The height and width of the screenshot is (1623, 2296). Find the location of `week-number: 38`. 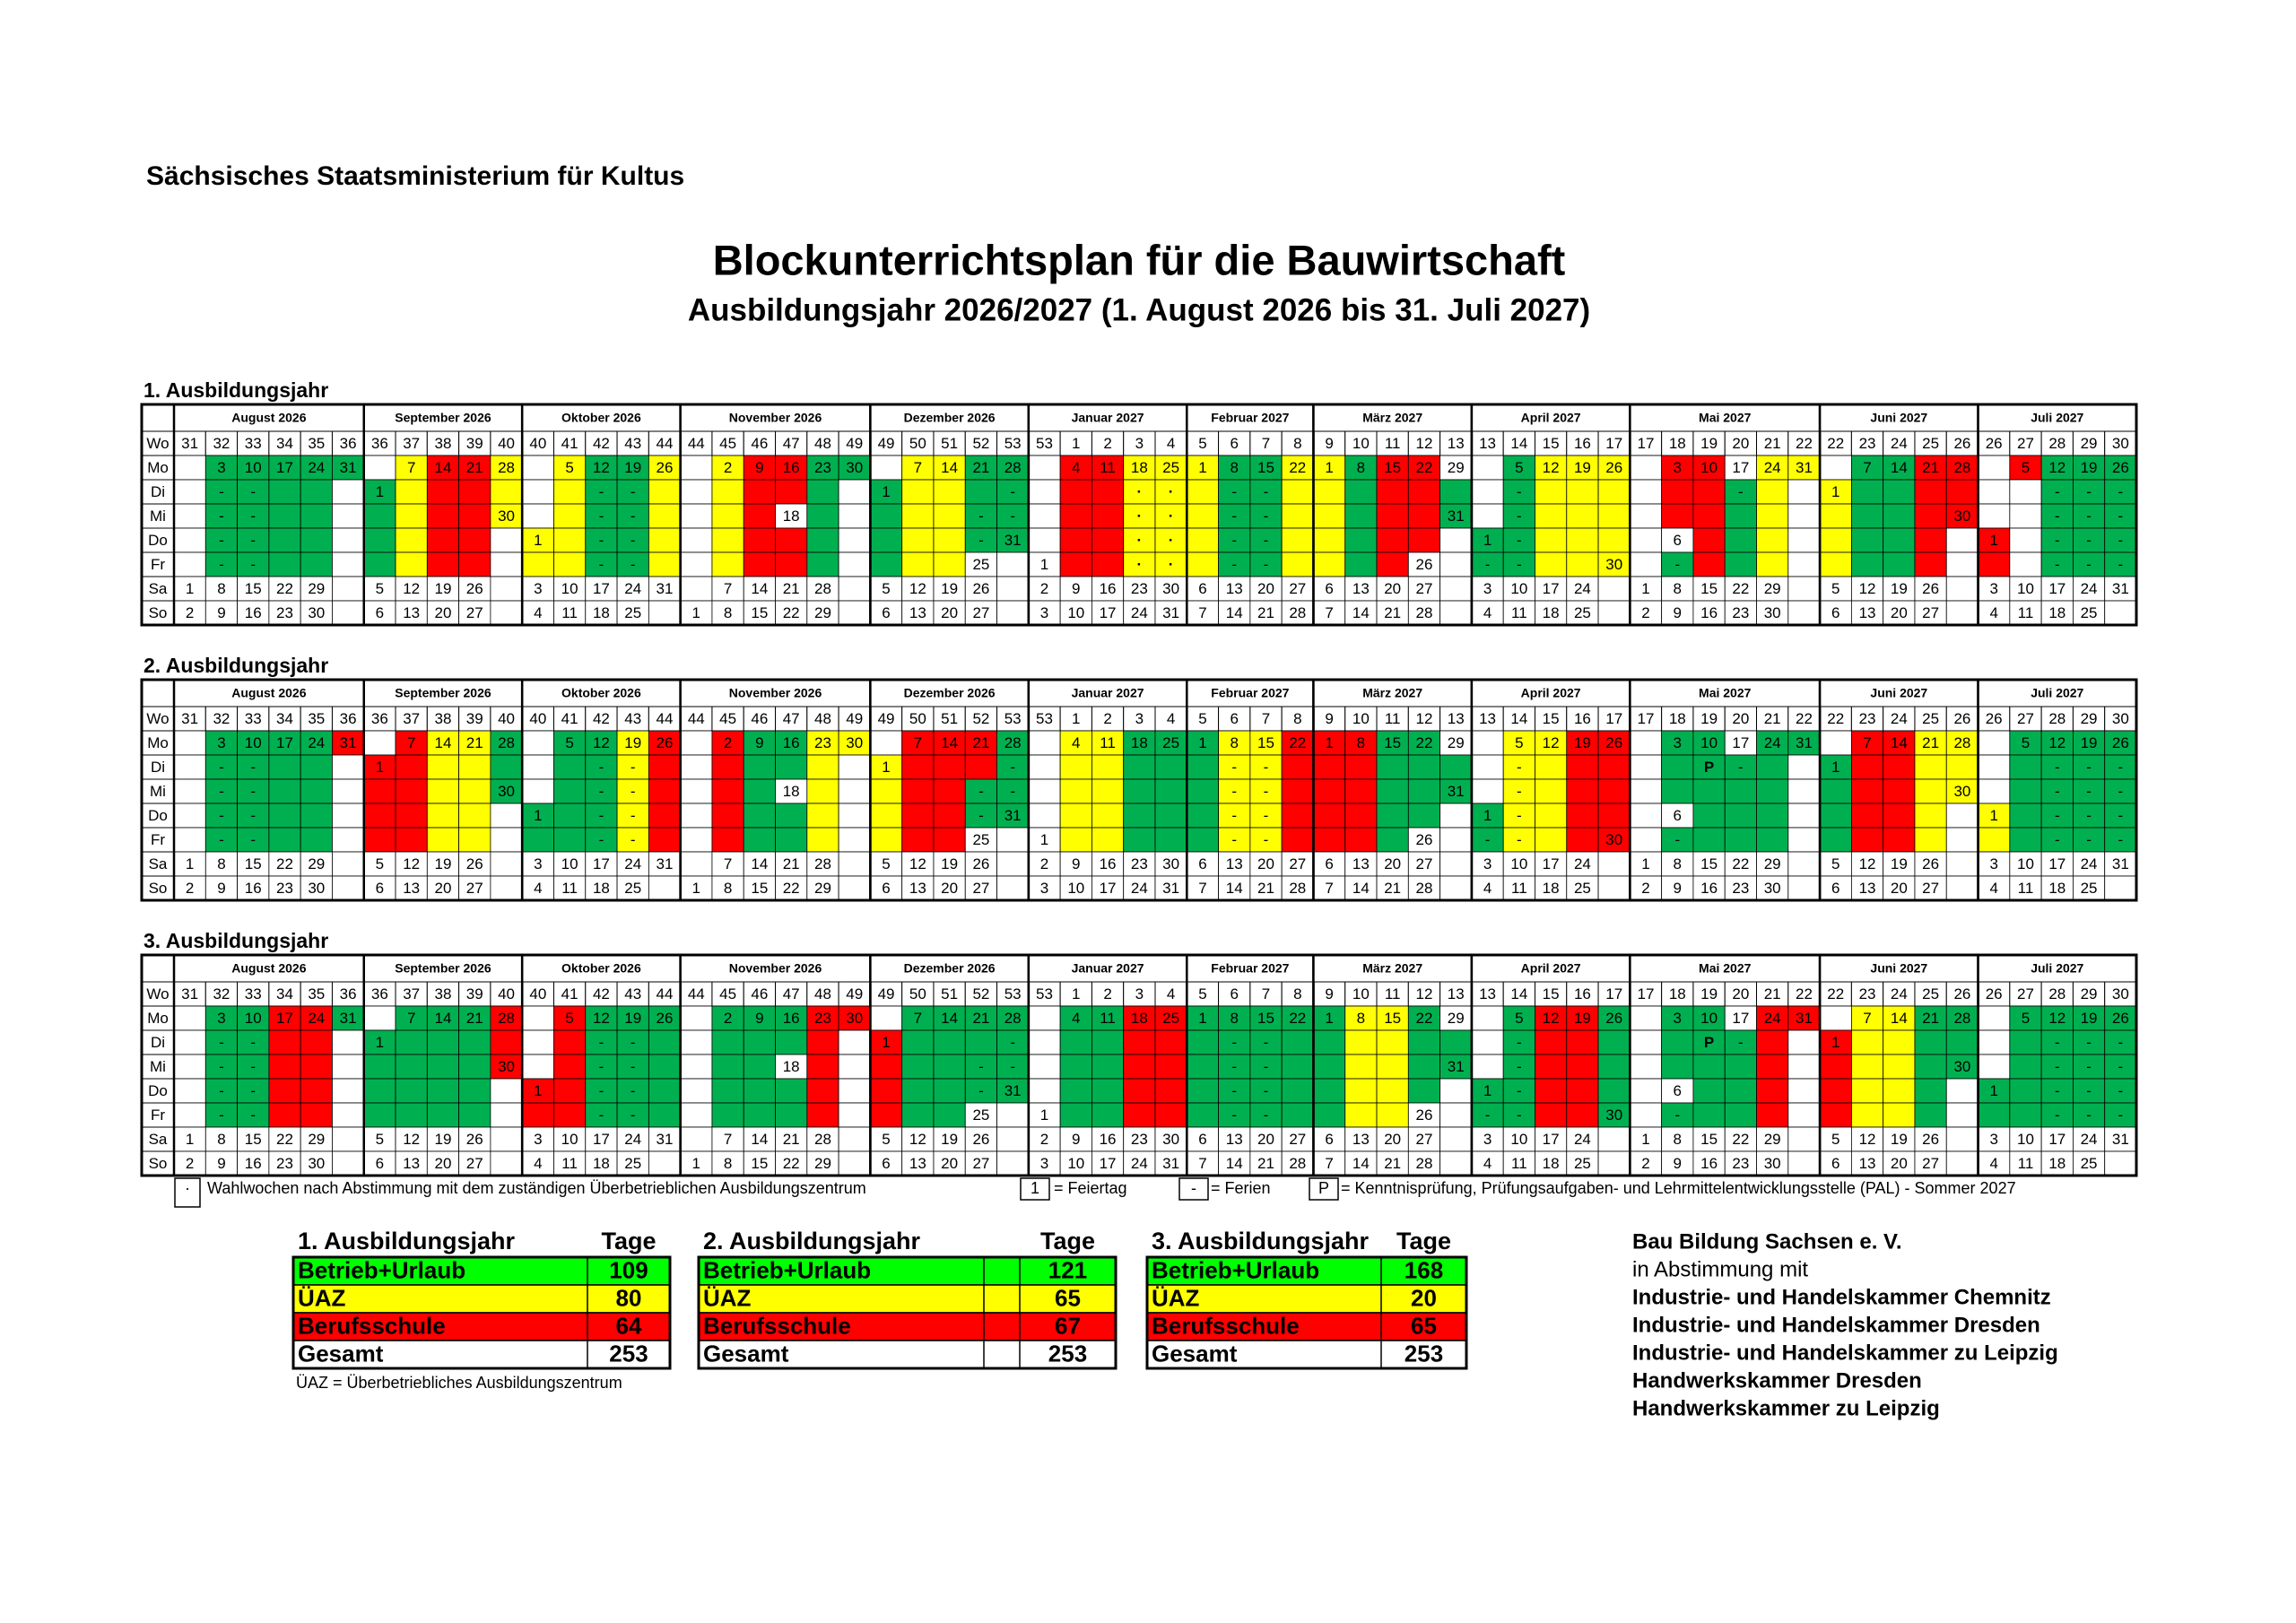

week-number: 38 is located at coordinates (443, 443).